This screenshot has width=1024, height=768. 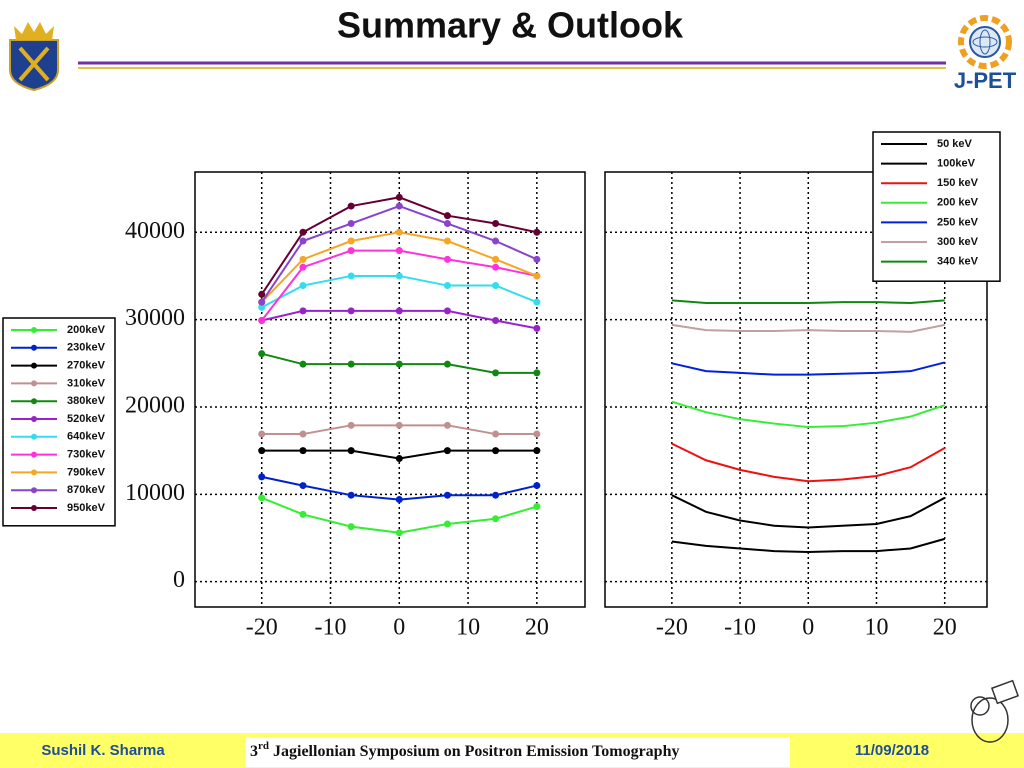 I want to click on y-tick-label: 20000, so click(x=155, y=405).